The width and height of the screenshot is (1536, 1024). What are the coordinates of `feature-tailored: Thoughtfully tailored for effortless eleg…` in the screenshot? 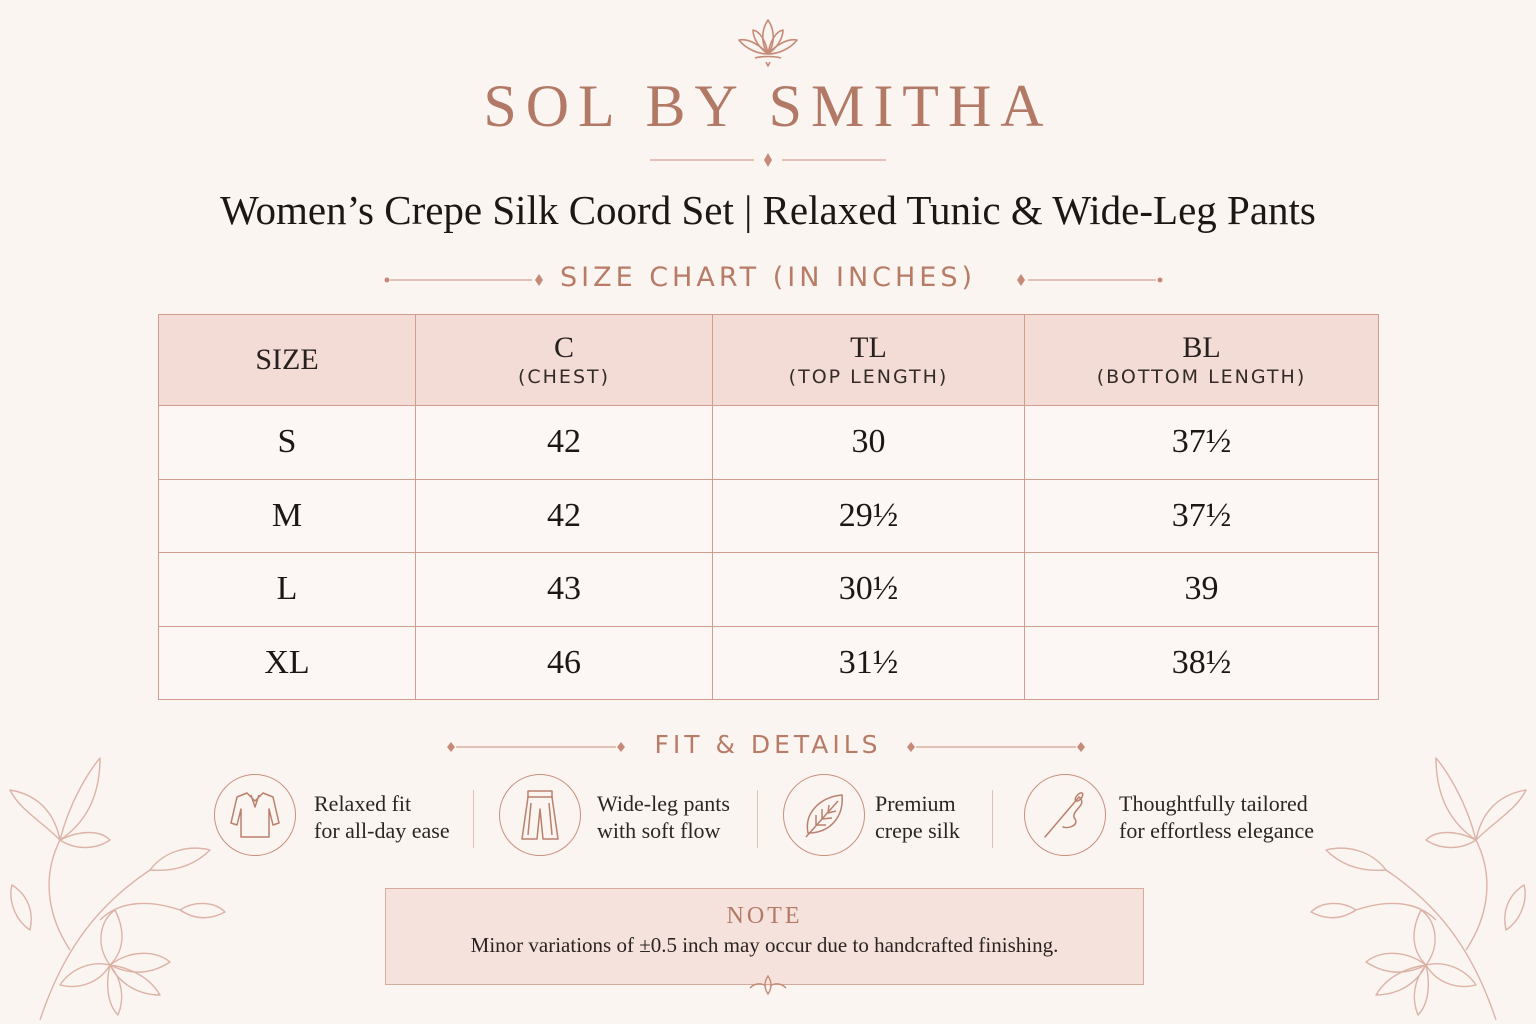 It's located at (1179, 816).